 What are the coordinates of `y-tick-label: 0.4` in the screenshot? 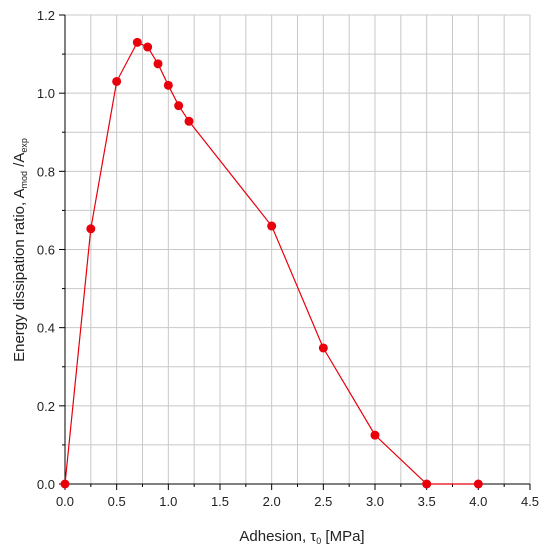 It's located at (46, 328).